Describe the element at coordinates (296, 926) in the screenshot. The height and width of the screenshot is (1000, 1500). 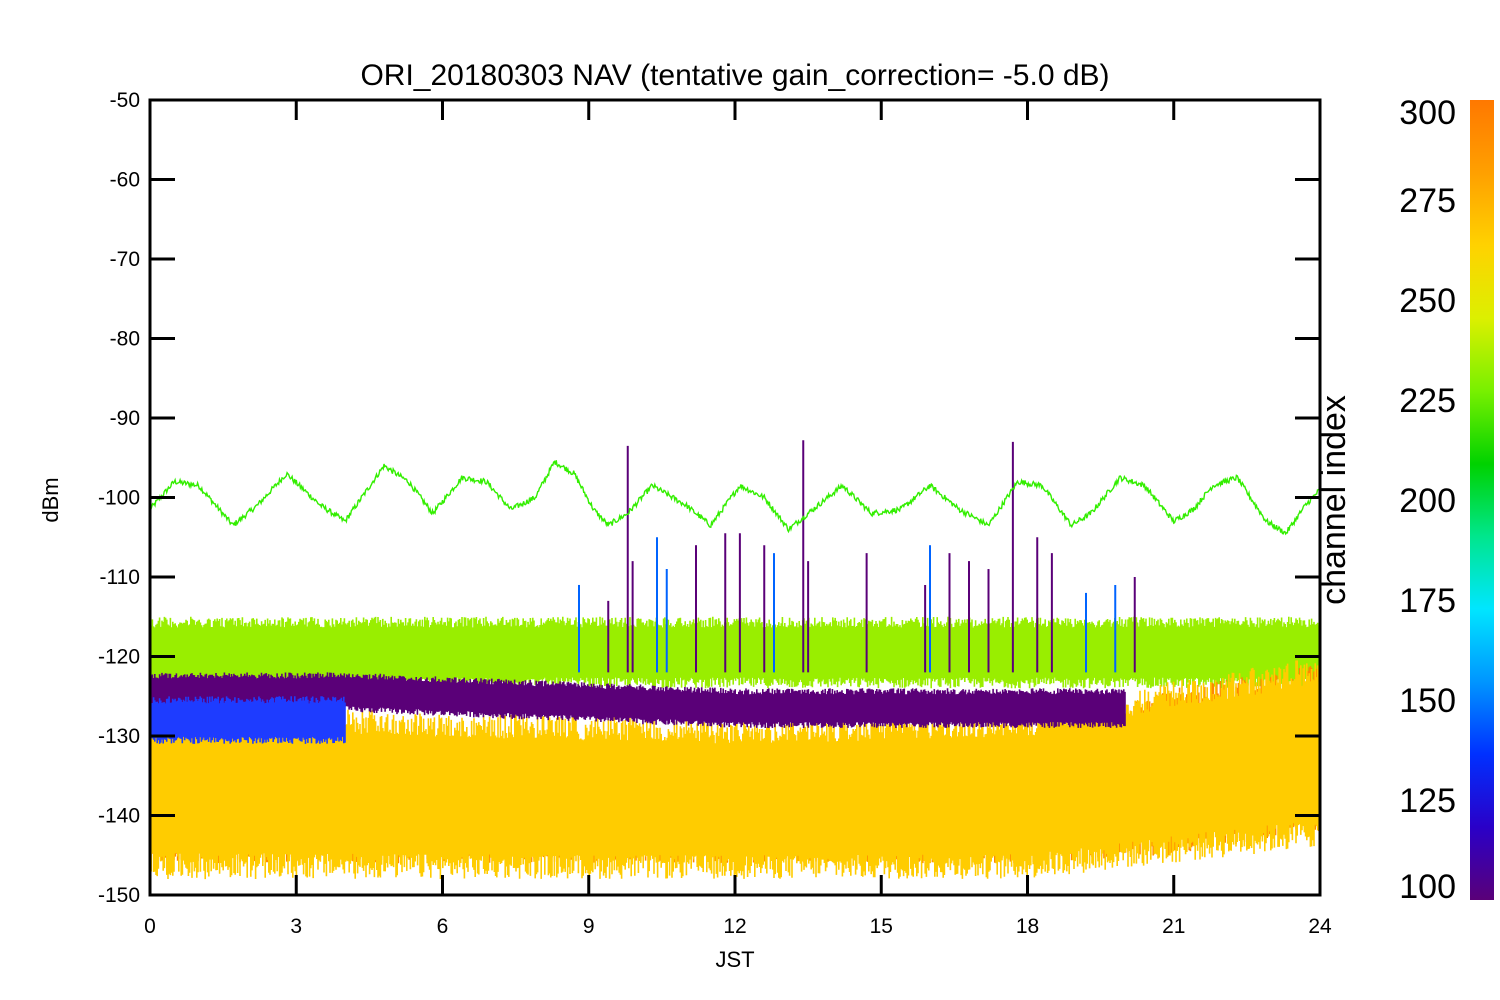
I see `x-tick-label-1: 3` at that location.